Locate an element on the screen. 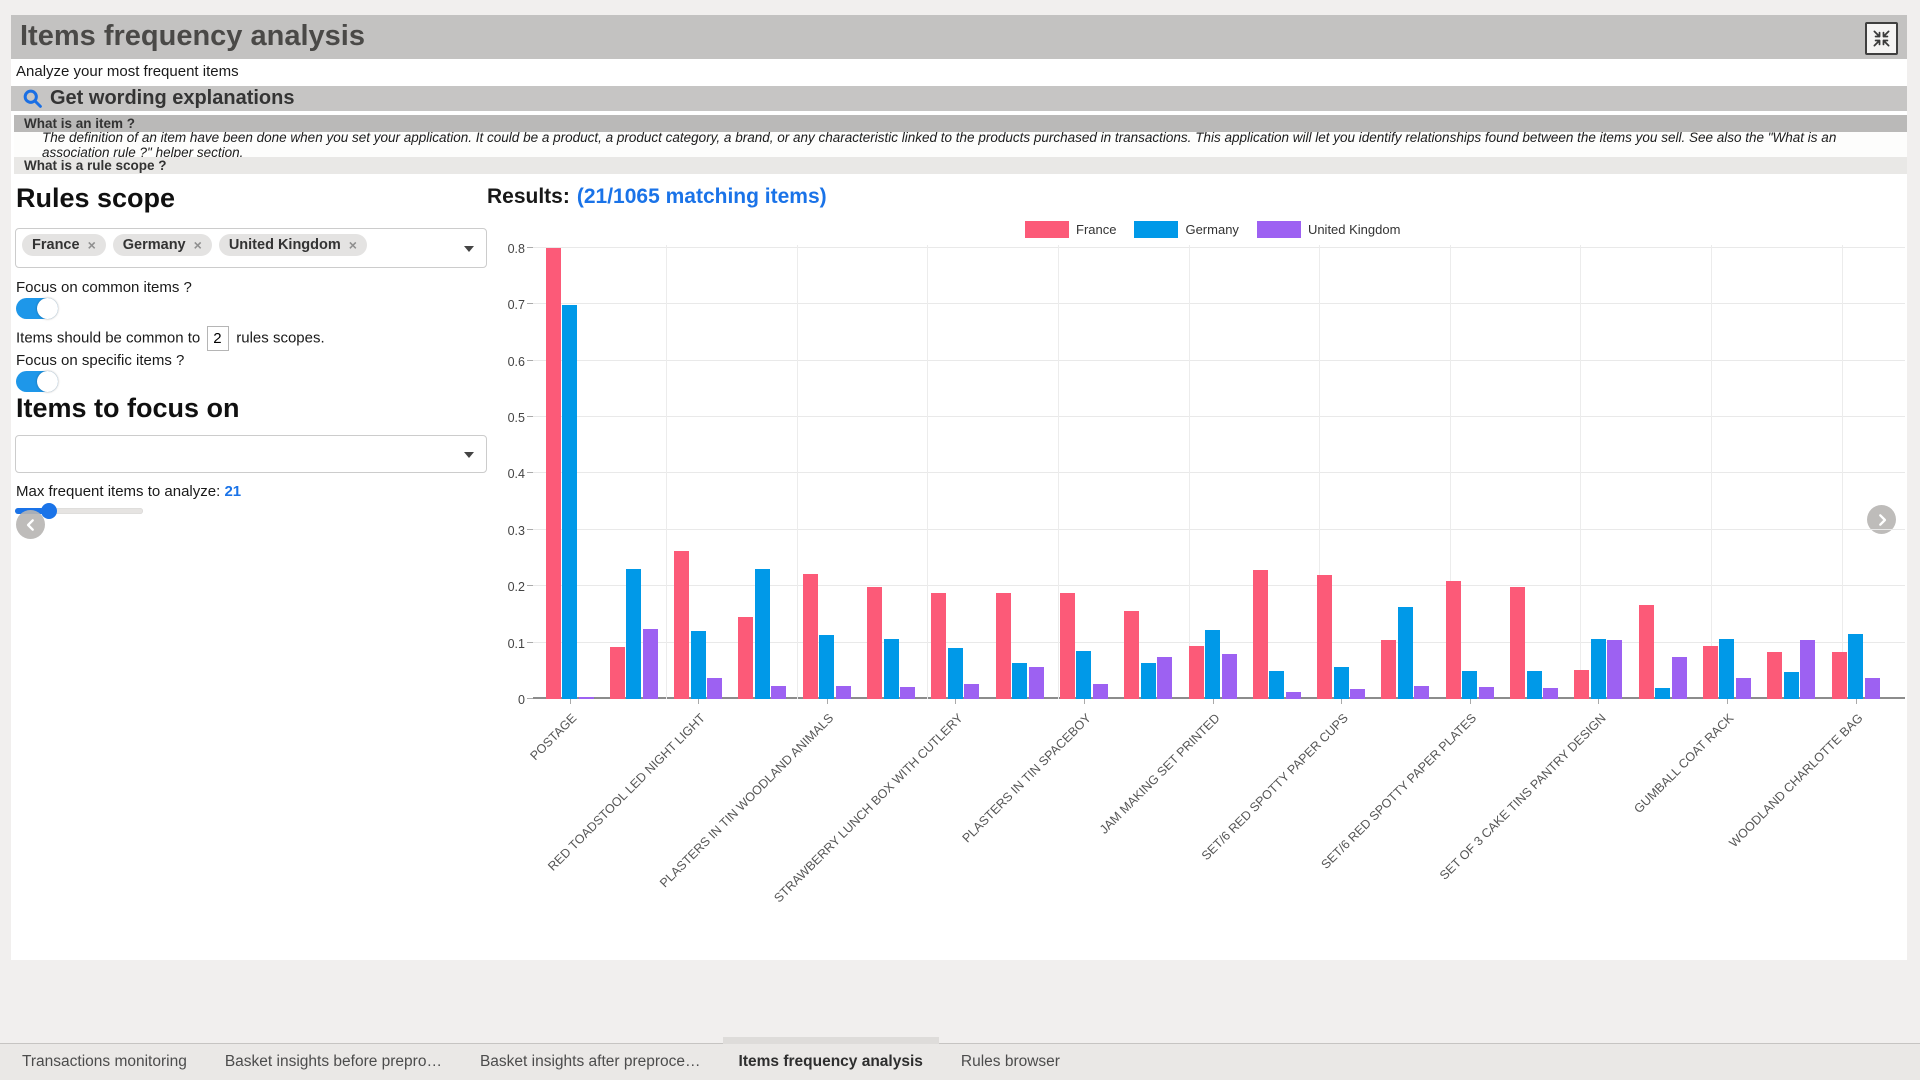  wording-explanations-label: Get wording explanations is located at coordinates (172, 98).